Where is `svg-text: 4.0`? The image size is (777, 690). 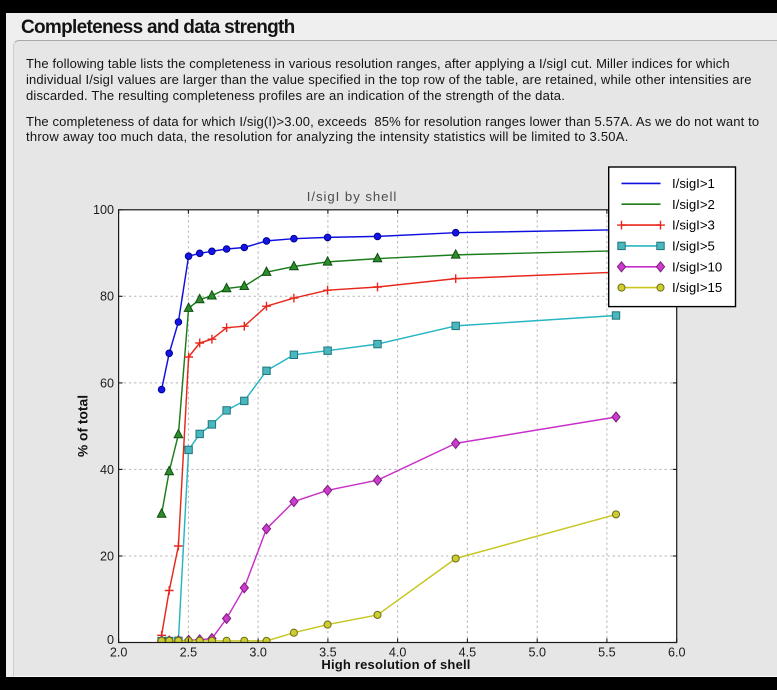 svg-text: 4.0 is located at coordinates (398, 653).